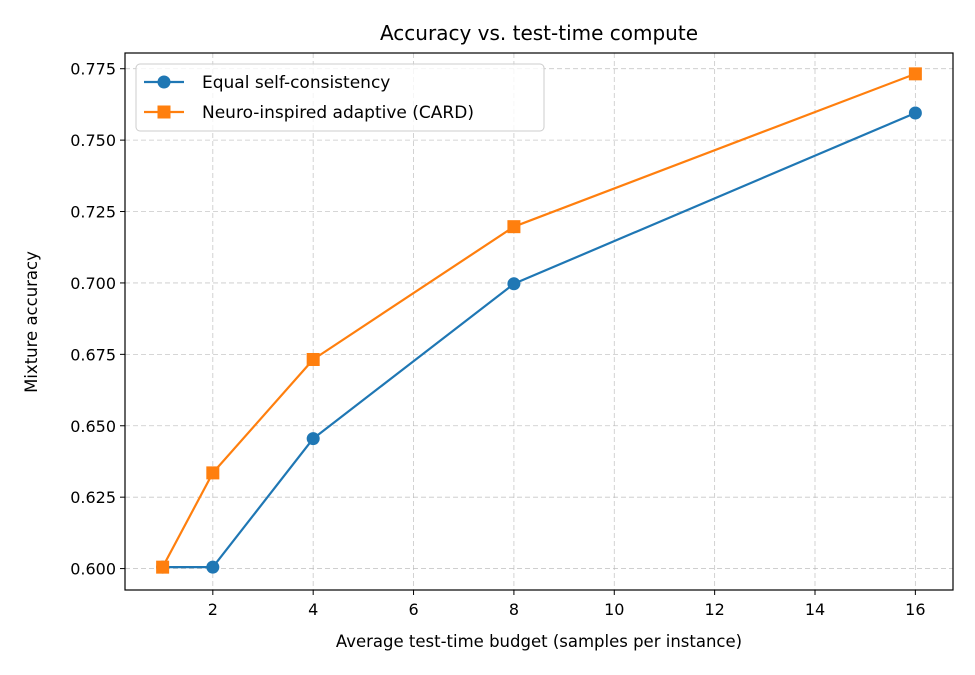 The width and height of the screenshot is (975, 675). What do you see at coordinates (93, 426) in the screenshot?
I see `y-tick-label: 0.650` at bounding box center [93, 426].